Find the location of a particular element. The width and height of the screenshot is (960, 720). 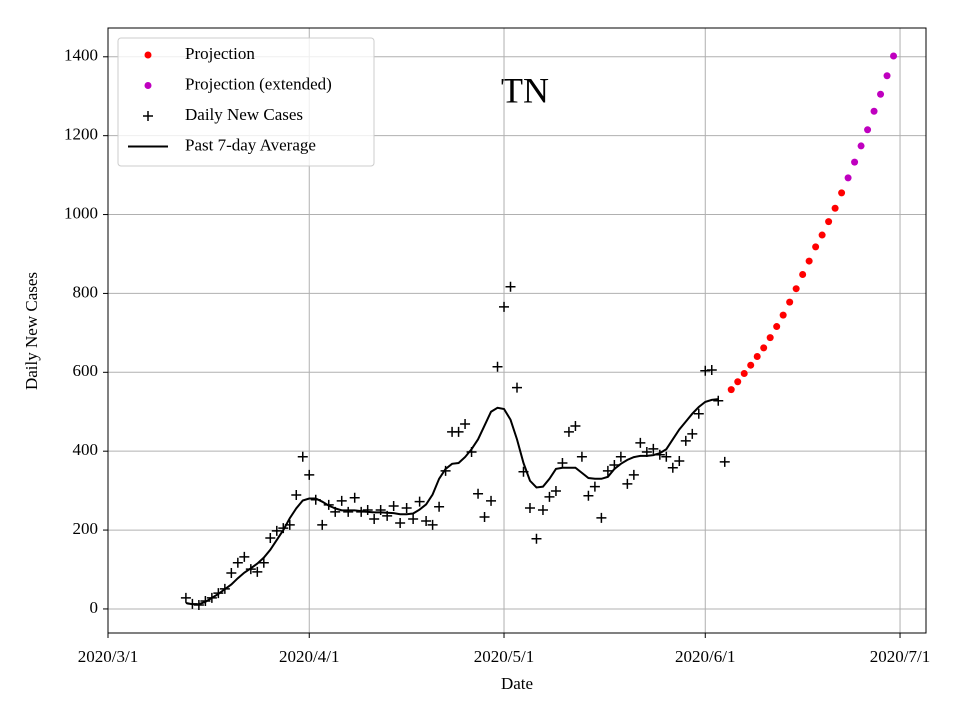

y-axis-label: Daily New Cases is located at coordinates (31, 331).